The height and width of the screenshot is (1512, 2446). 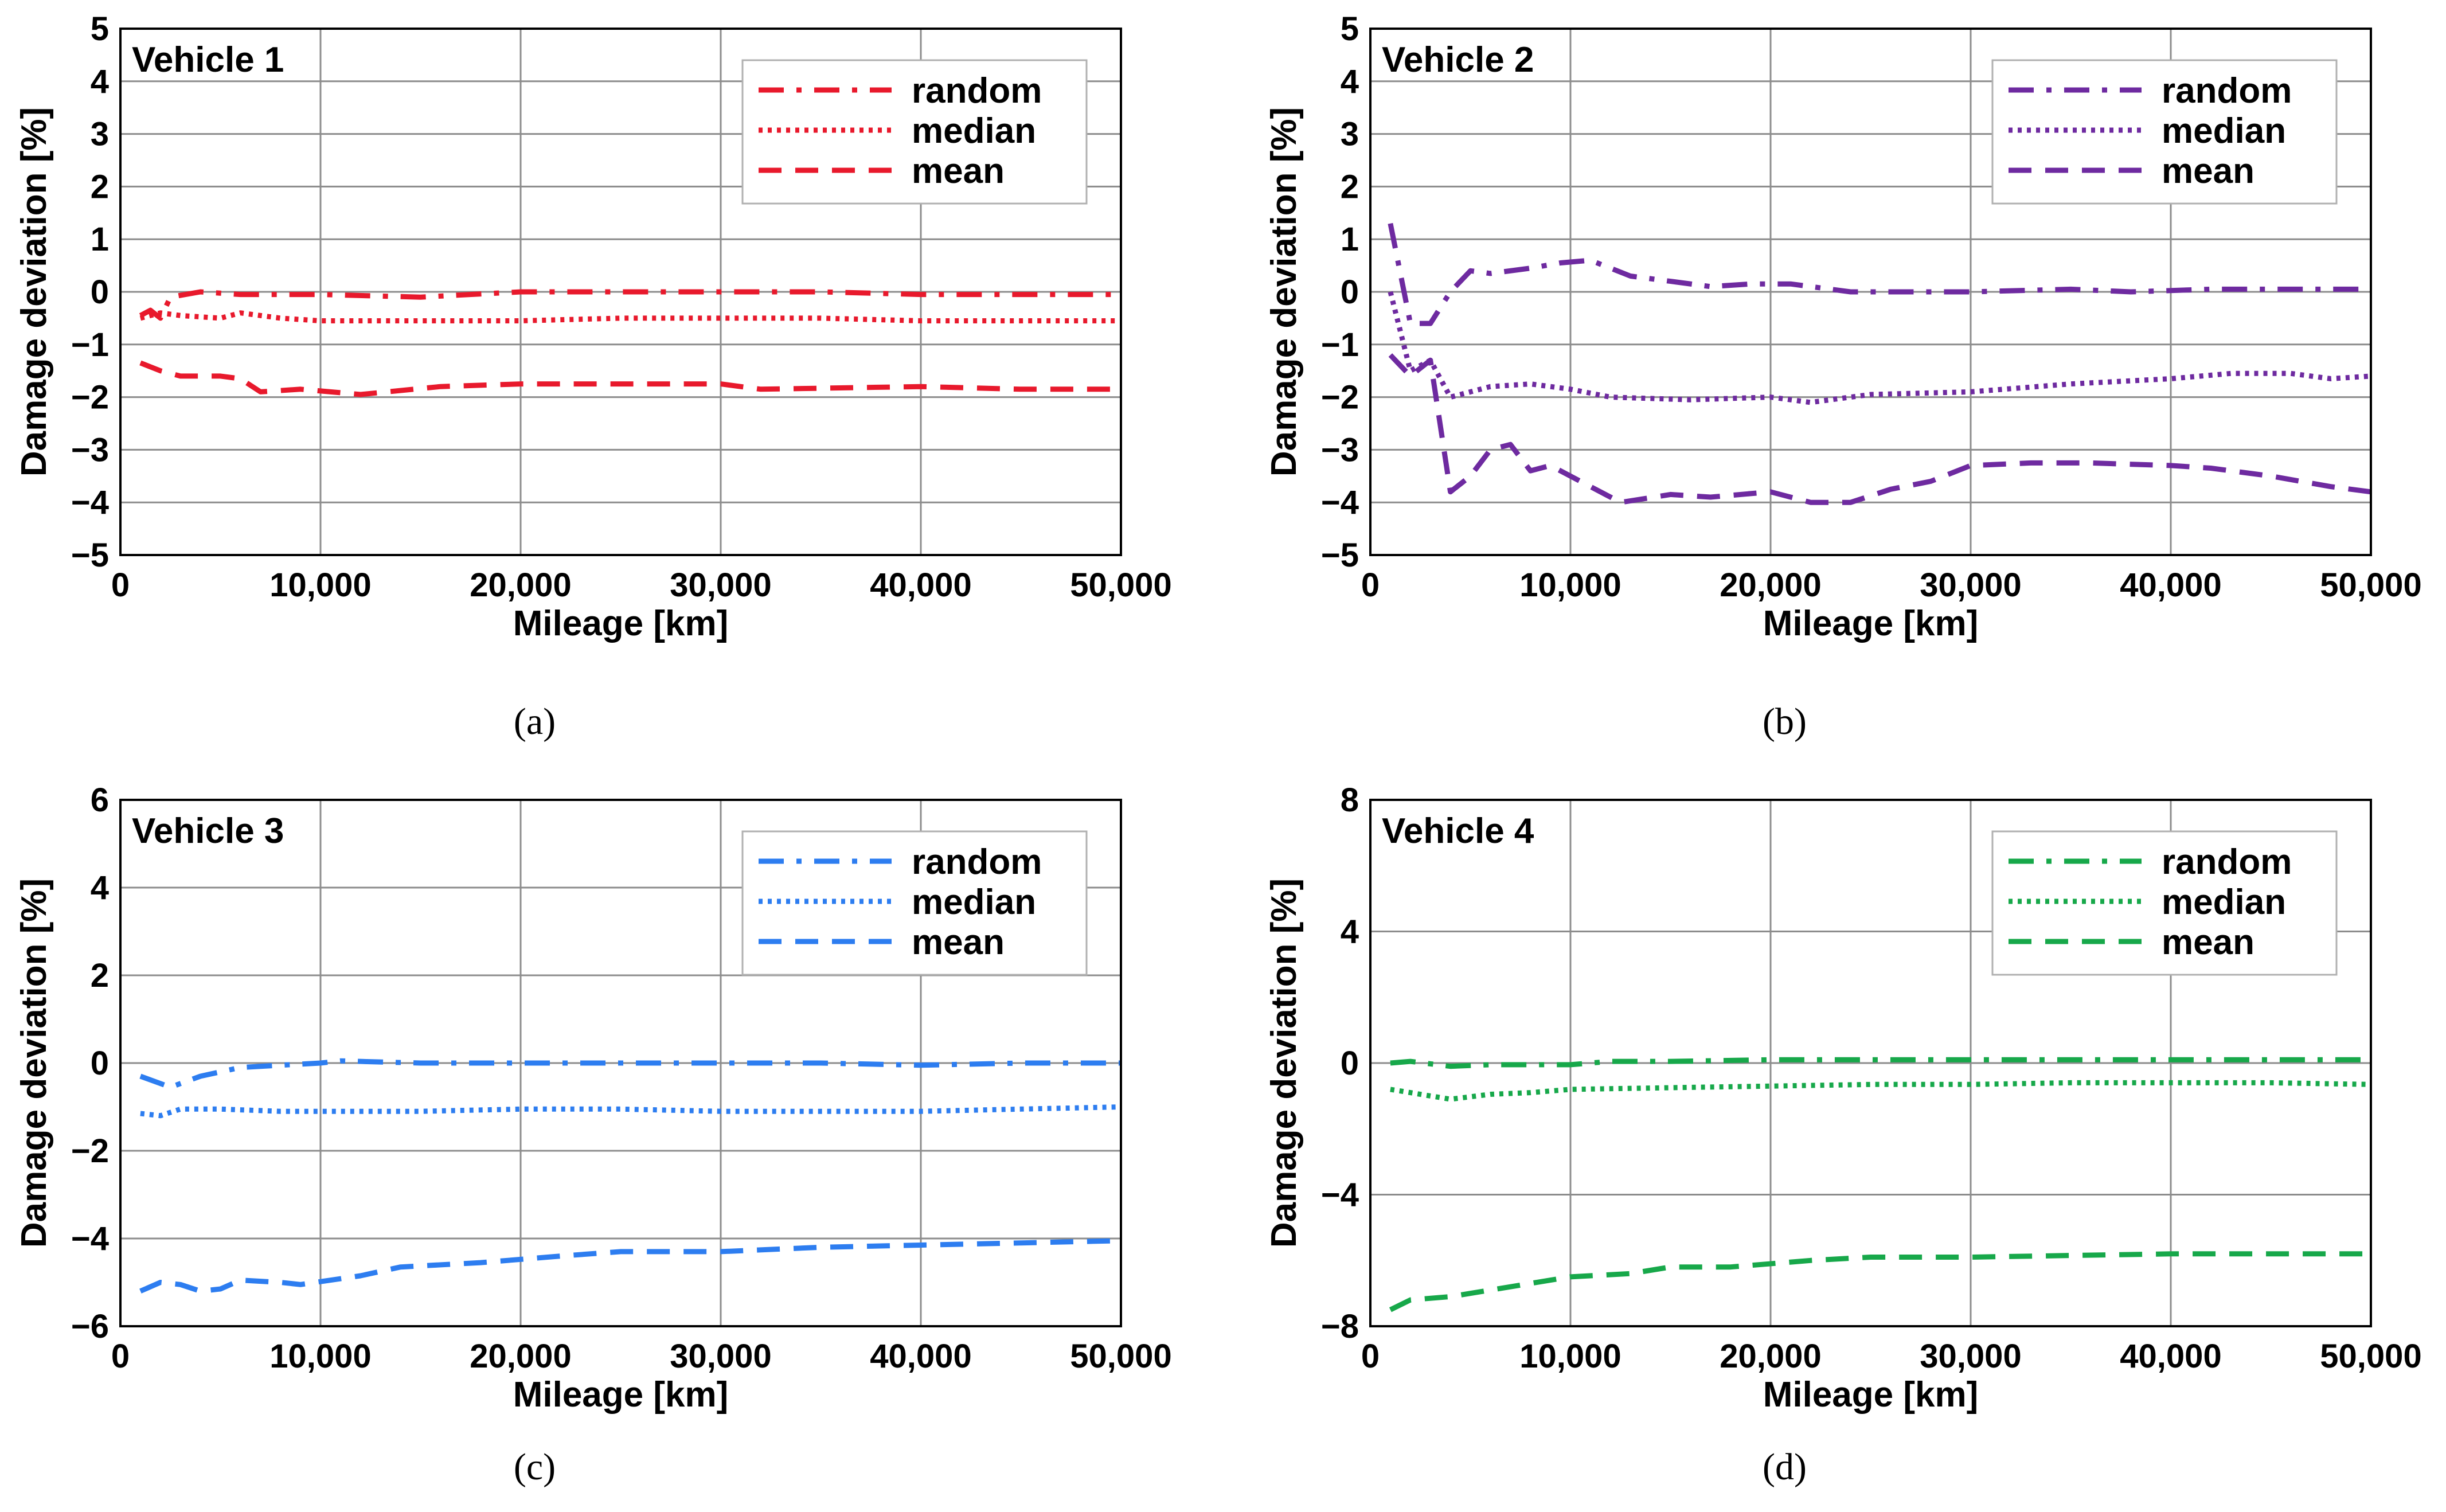 I want to click on y-tick-label: 5, so click(x=1350, y=29).